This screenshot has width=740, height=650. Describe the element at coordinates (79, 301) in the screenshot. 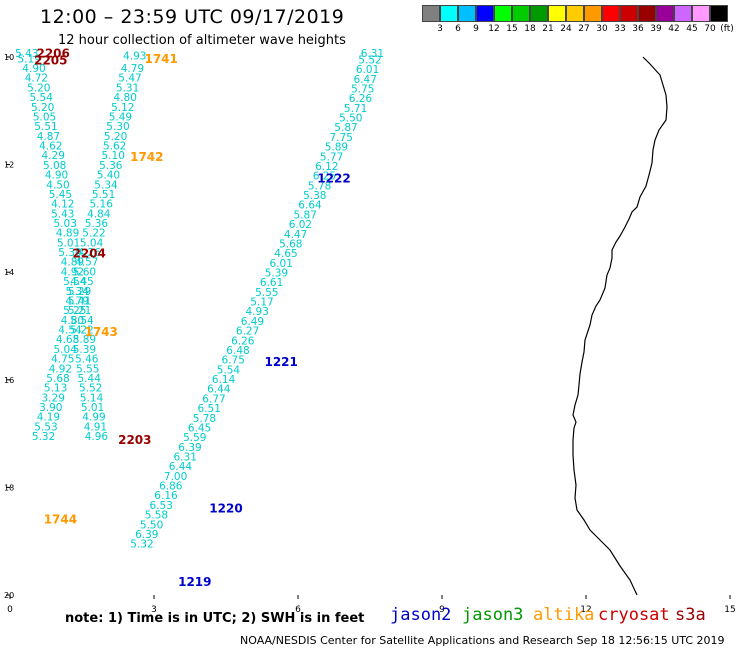

I see `wave-height-value: 5.41` at that location.